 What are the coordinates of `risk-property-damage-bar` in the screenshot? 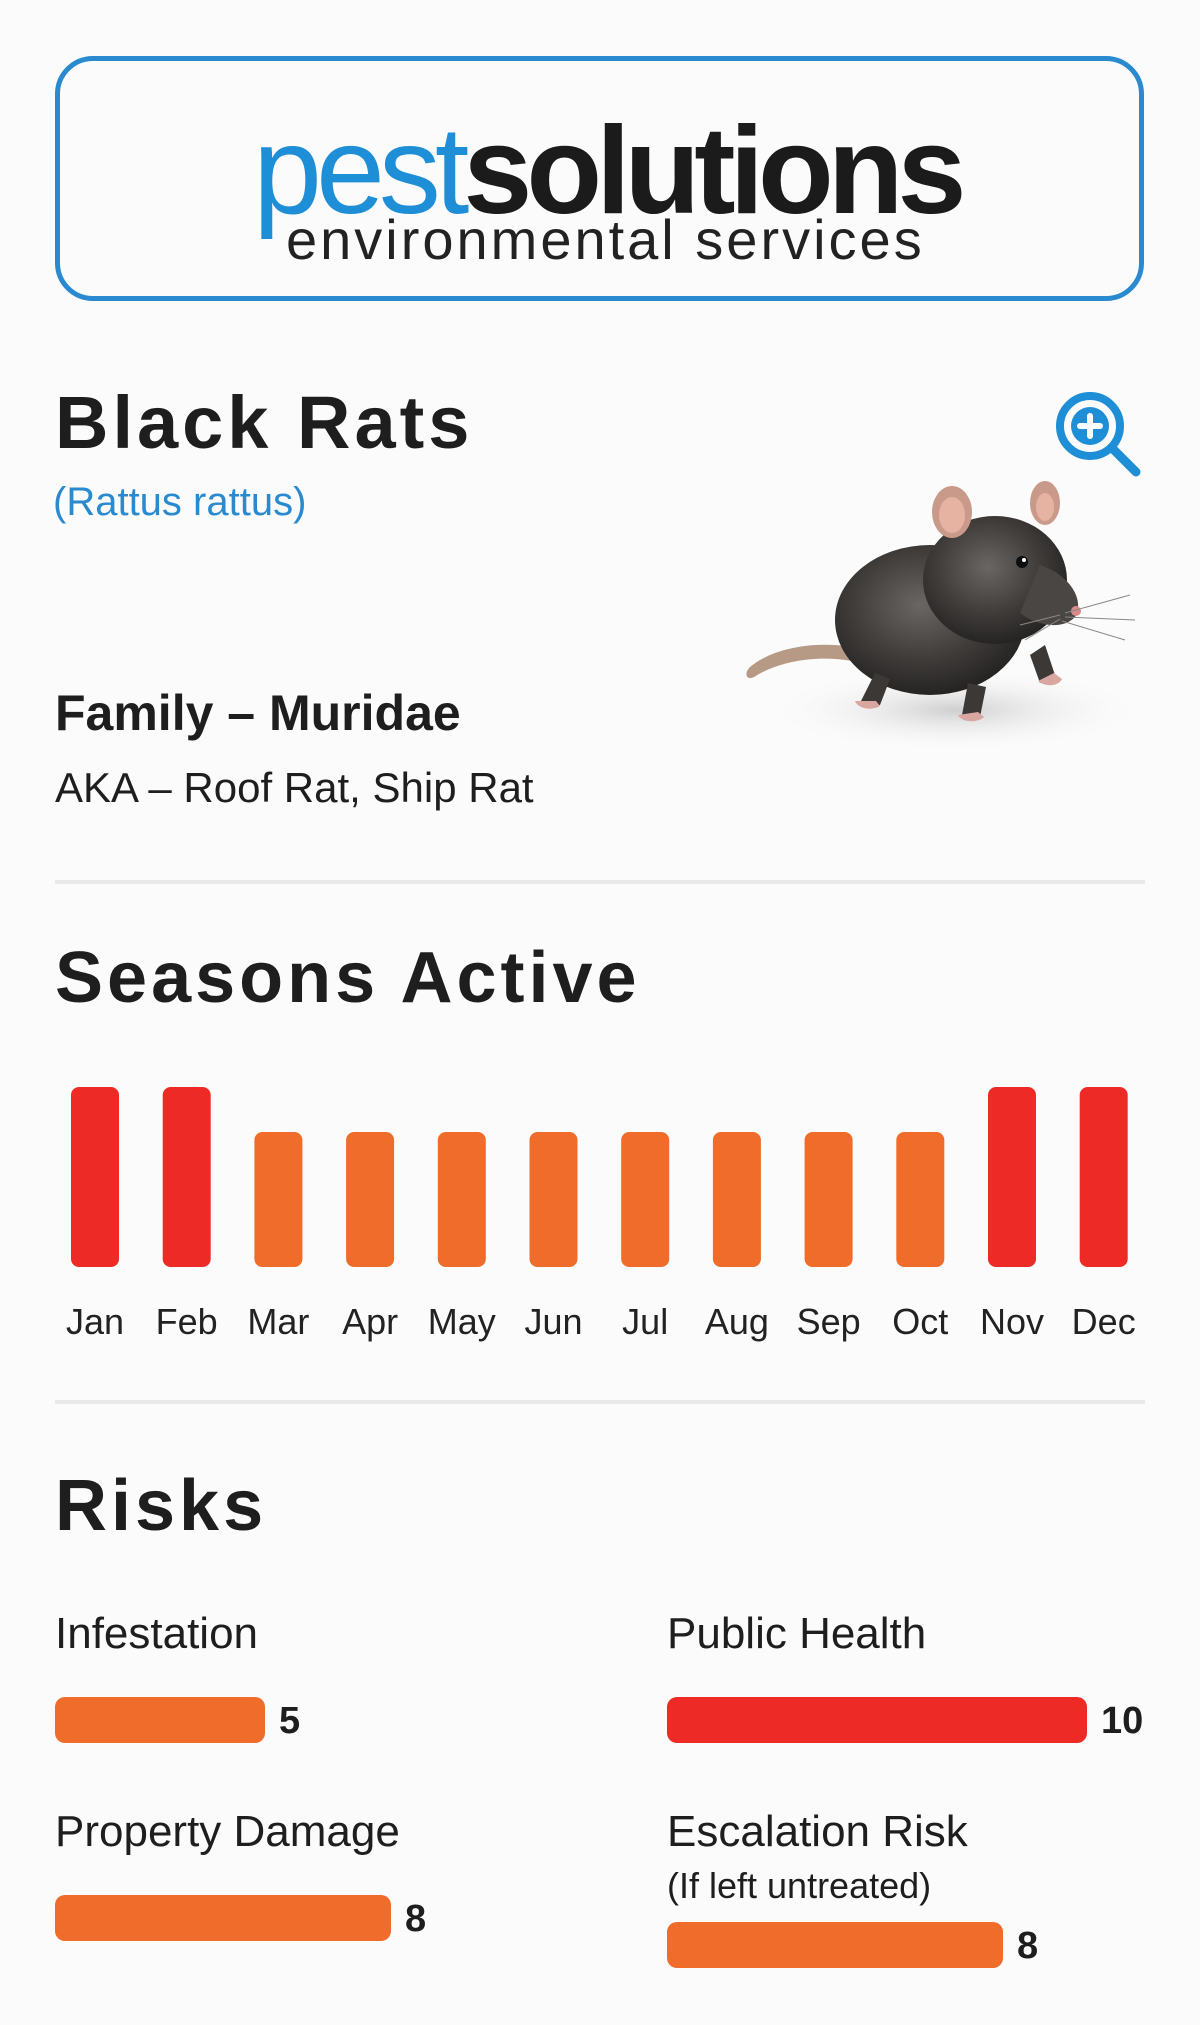 It's located at (223, 1918).